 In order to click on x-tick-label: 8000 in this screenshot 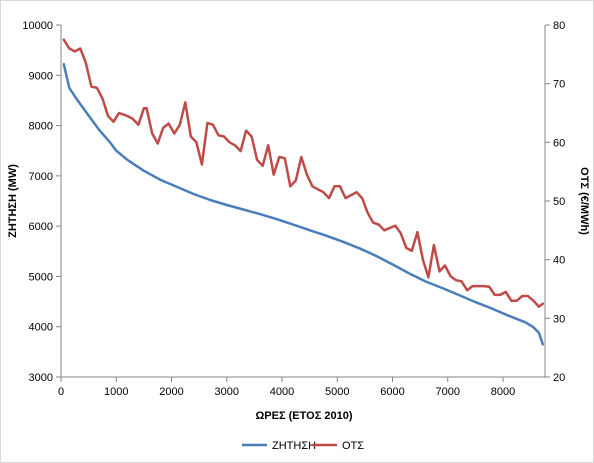, I will do `click(503, 392)`.